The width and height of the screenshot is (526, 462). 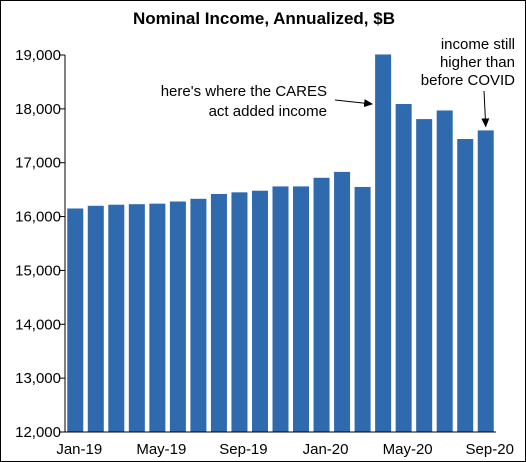 I want to click on x-tick-label: Jan-19, so click(x=79, y=449).